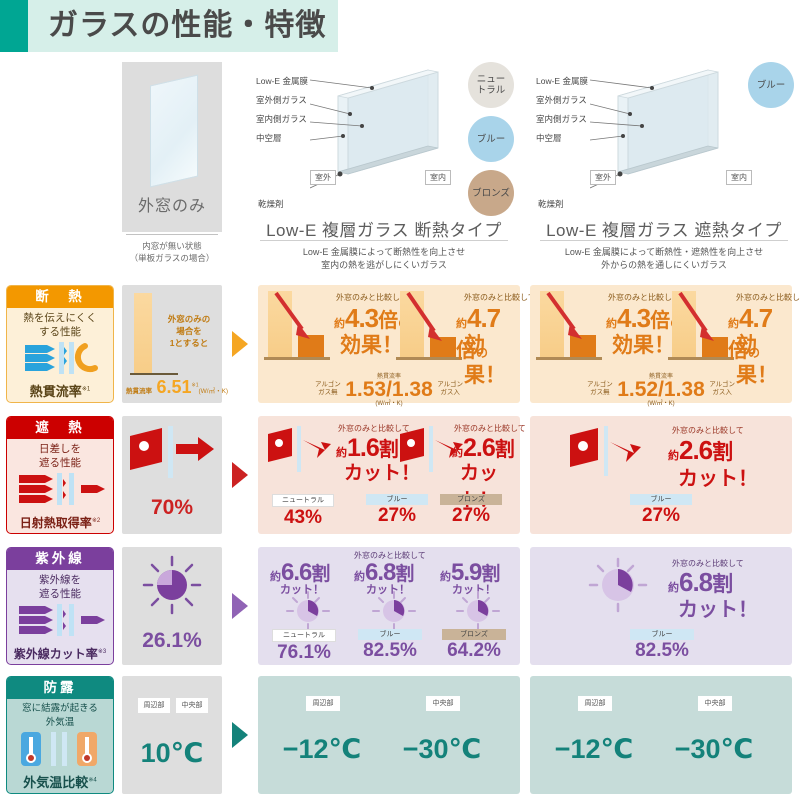 This screenshot has height=800, width=800. I want to click on swatch-bronze: ブロンズ, so click(491, 193).